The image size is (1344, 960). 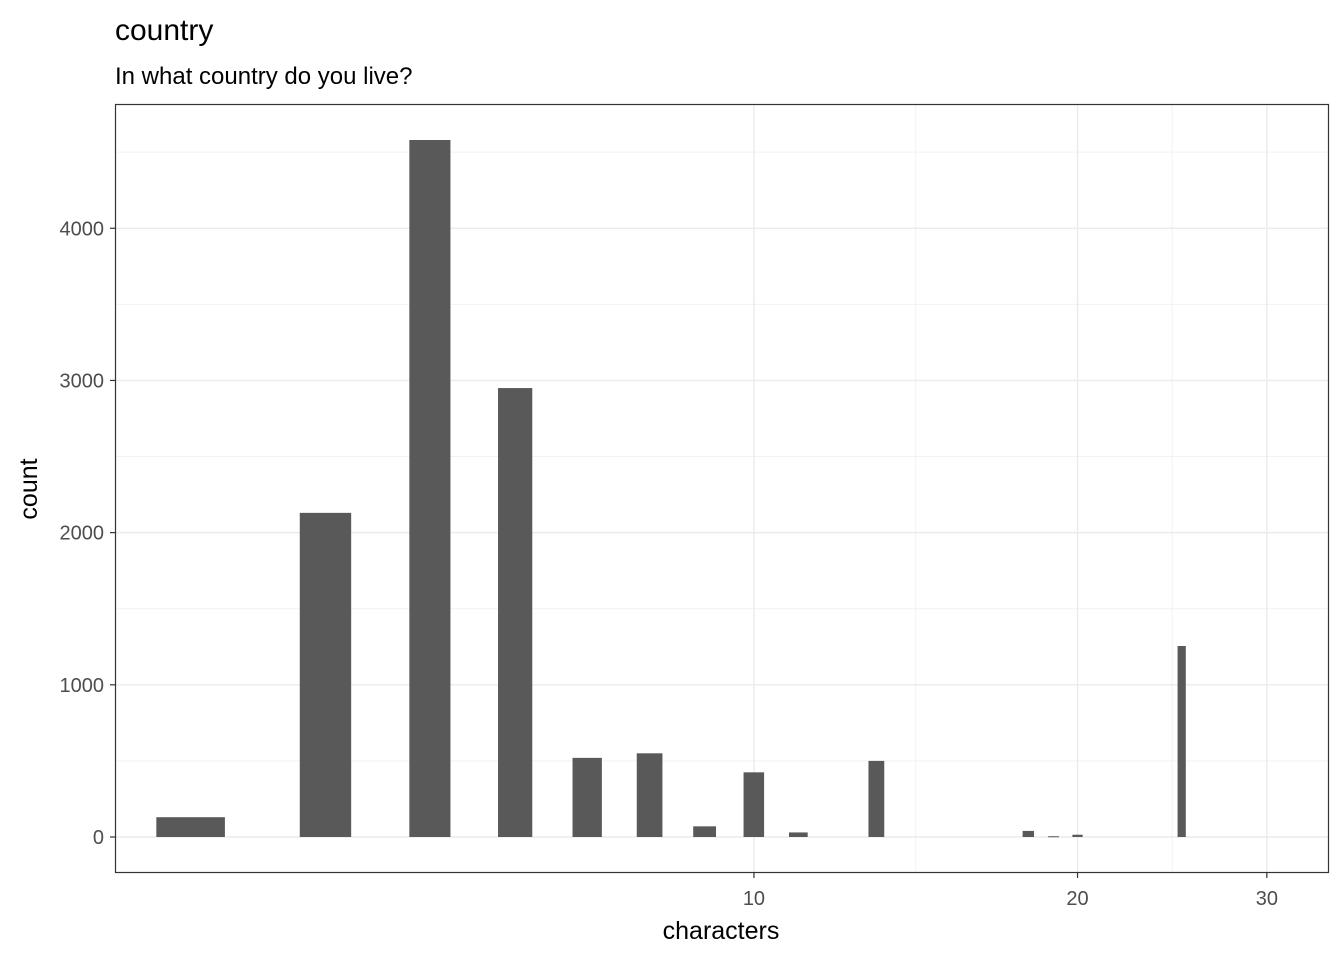 What do you see at coordinates (98, 838) in the screenshot?
I see `y-tick-label: 0` at bounding box center [98, 838].